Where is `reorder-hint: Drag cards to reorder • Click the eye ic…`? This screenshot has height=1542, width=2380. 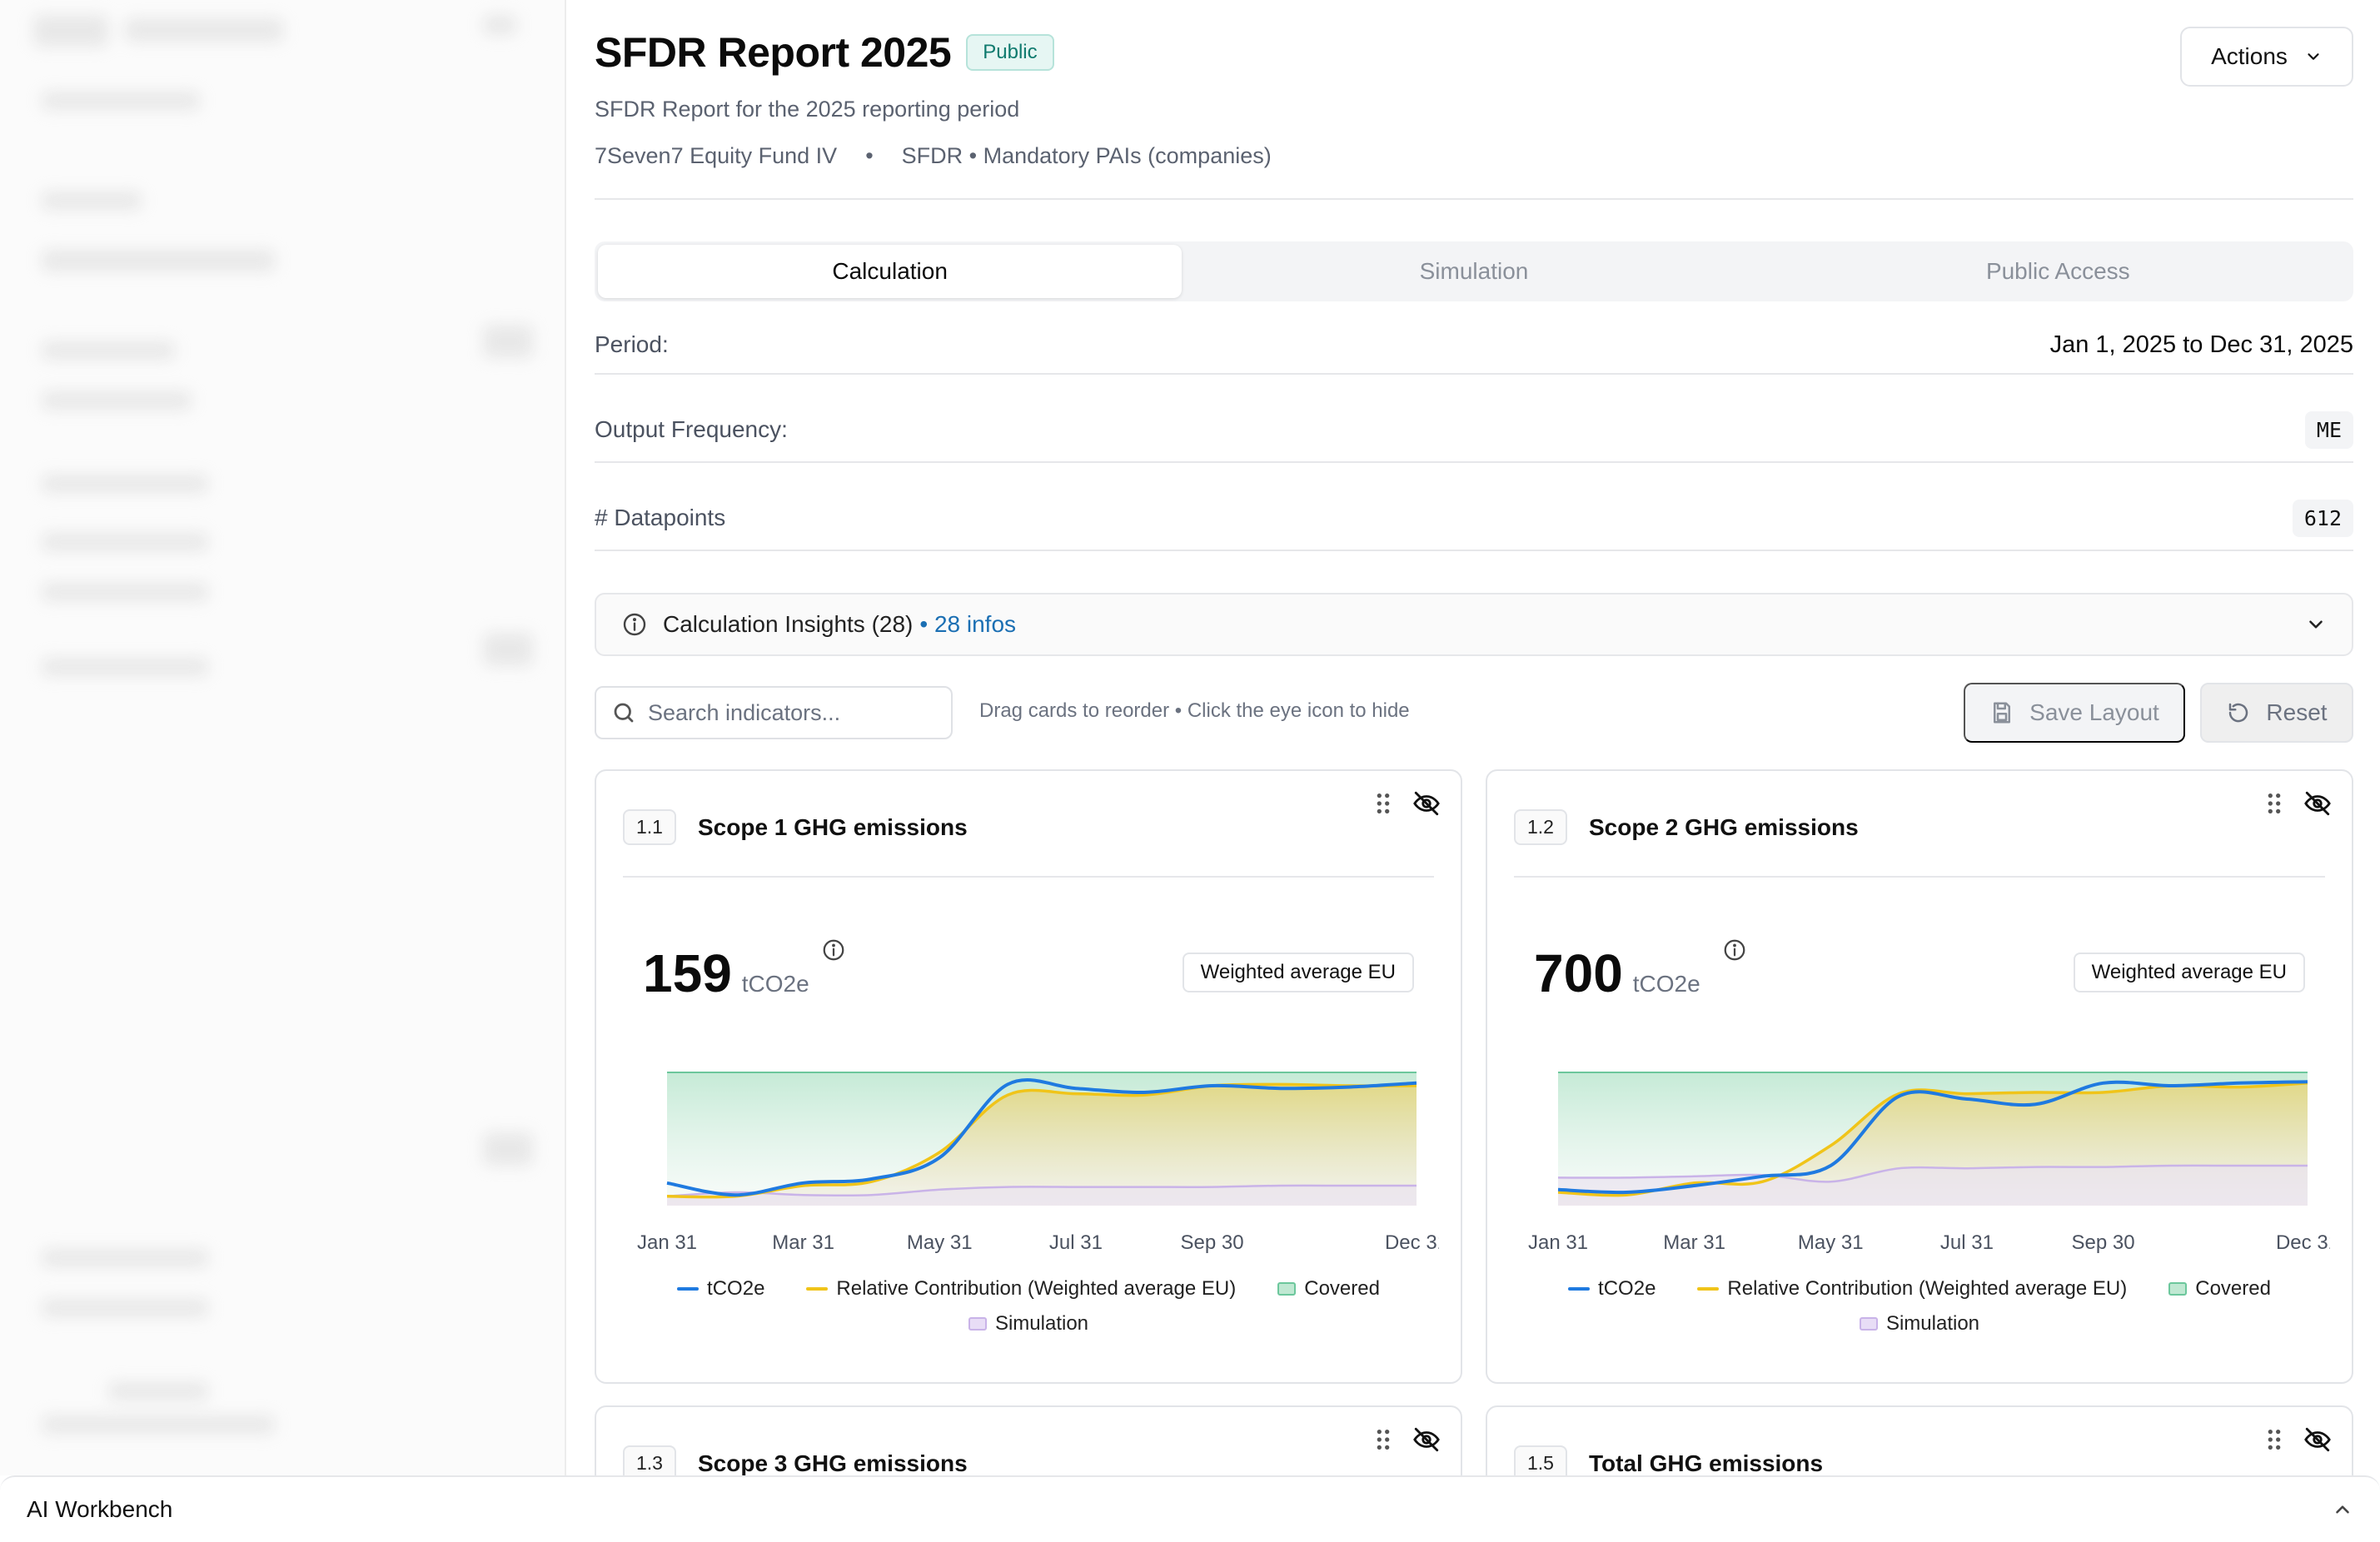
reorder-hint: Drag cards to reorder • Click the eye ic… is located at coordinates (1194, 710).